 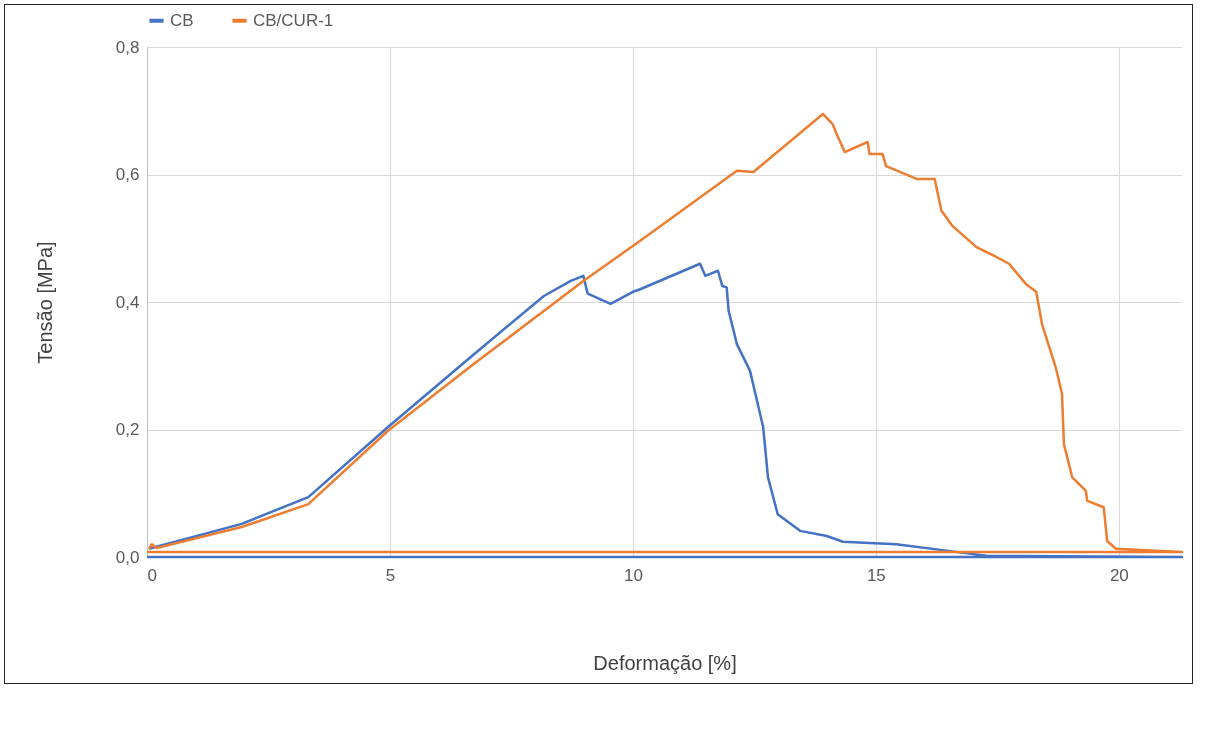 What do you see at coordinates (127, 302) in the screenshot?
I see `y-tick-label: 0,4` at bounding box center [127, 302].